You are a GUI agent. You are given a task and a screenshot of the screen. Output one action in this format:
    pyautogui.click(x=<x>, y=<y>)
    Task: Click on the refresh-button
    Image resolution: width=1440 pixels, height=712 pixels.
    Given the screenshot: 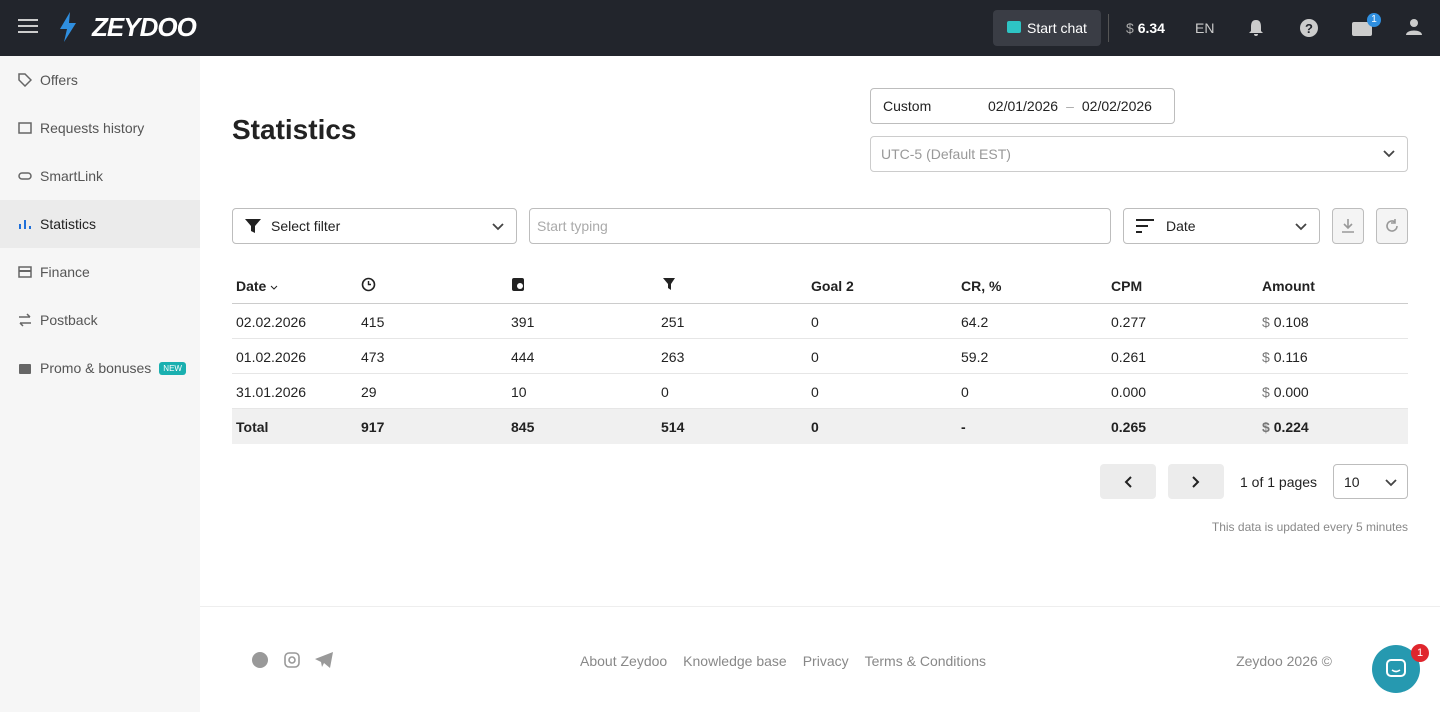 What is the action you would take?
    pyautogui.click(x=1392, y=226)
    